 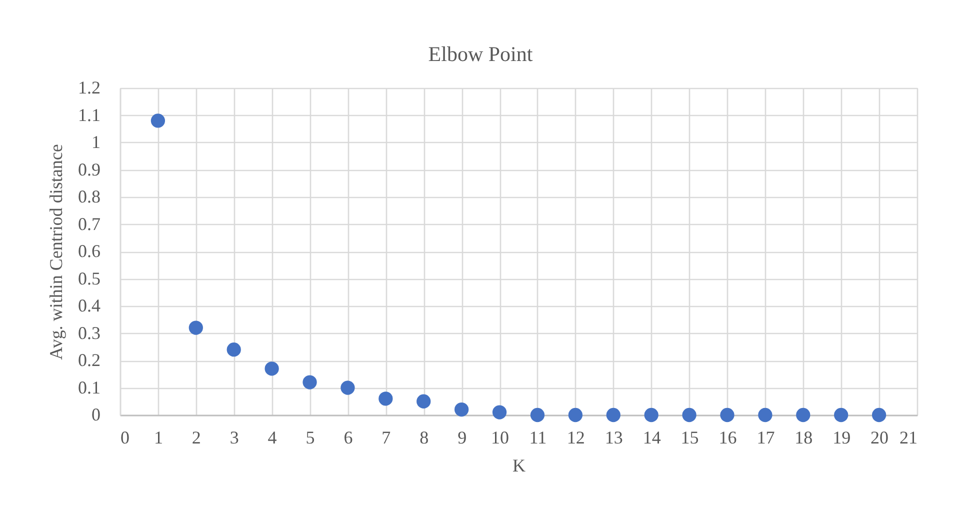 What do you see at coordinates (803, 438) in the screenshot?
I see `x-tick-label: 18` at bounding box center [803, 438].